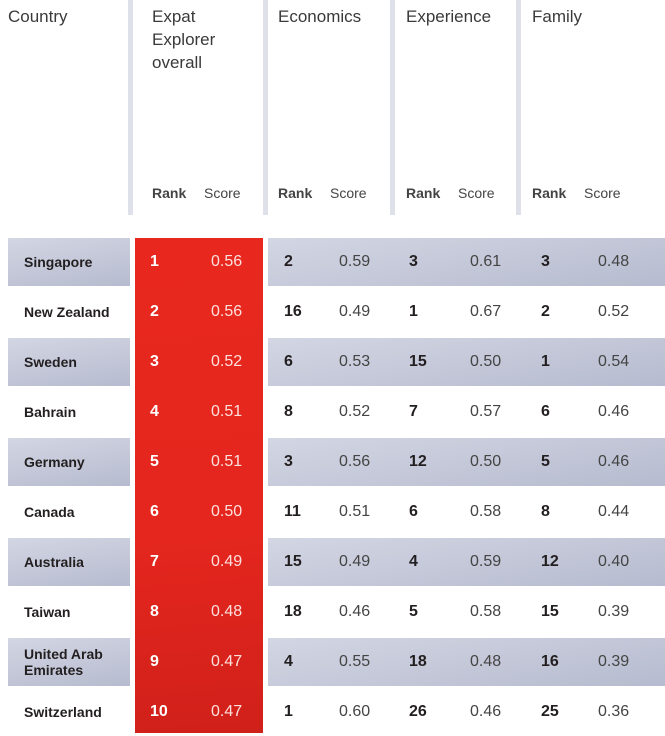 The image size is (665, 736). Describe the element at coordinates (154, 611) in the screenshot. I see `overall-rank: 8` at that location.